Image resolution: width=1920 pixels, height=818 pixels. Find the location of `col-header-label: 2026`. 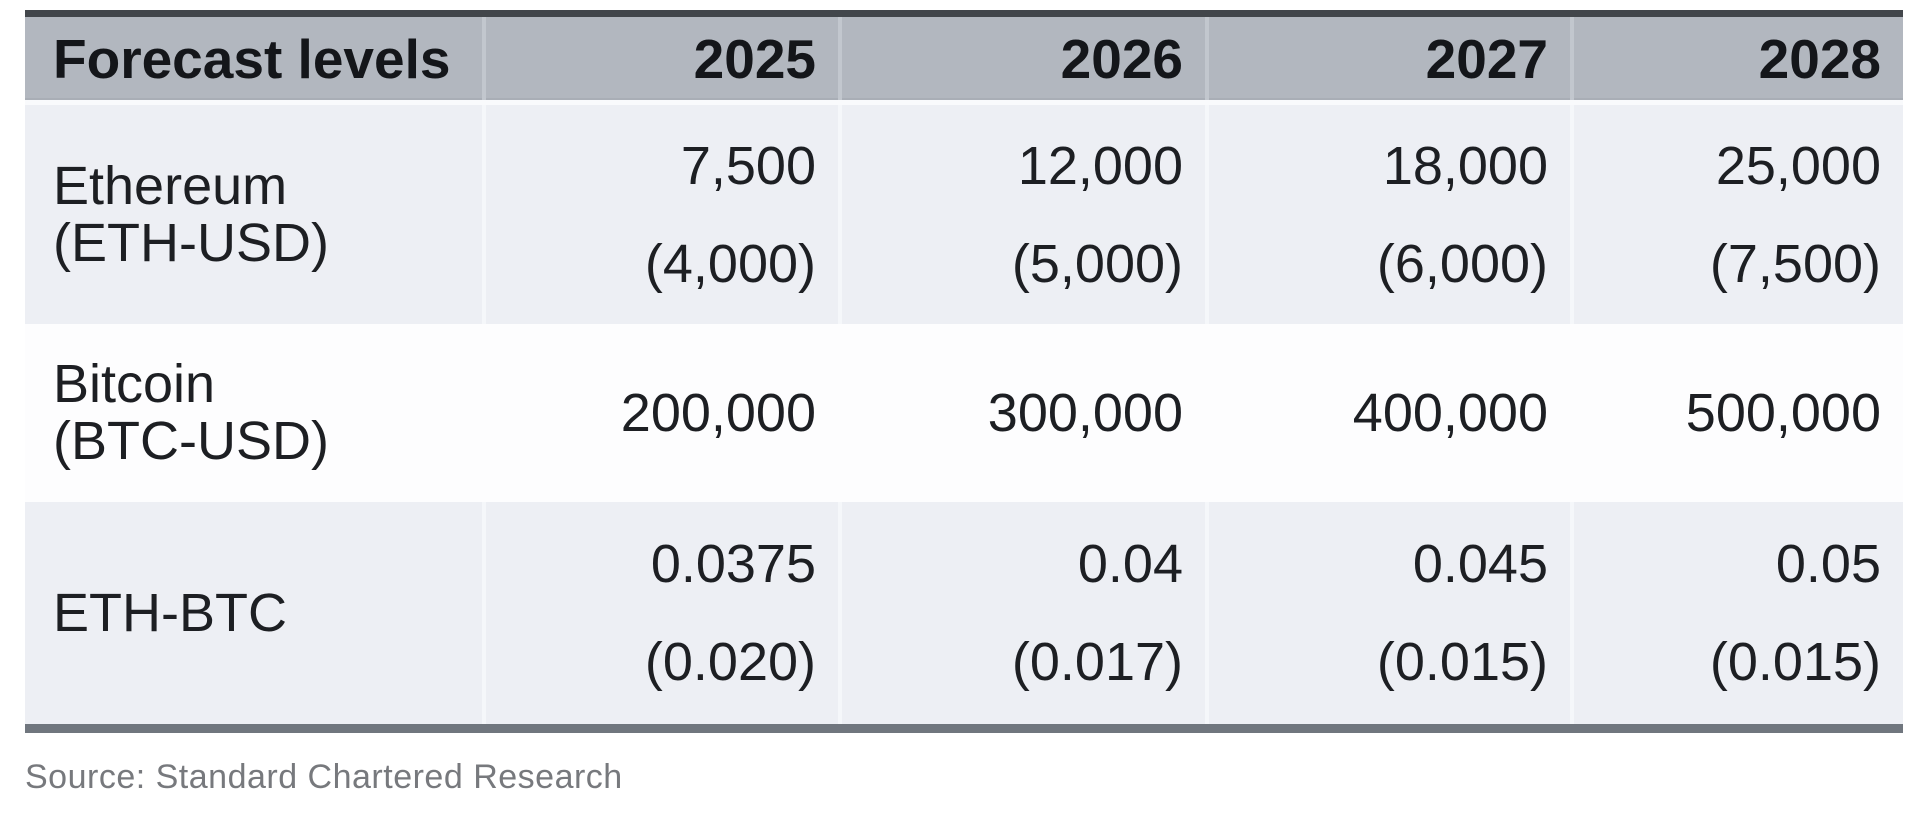

col-header-label: 2026 is located at coordinates (1121, 58).